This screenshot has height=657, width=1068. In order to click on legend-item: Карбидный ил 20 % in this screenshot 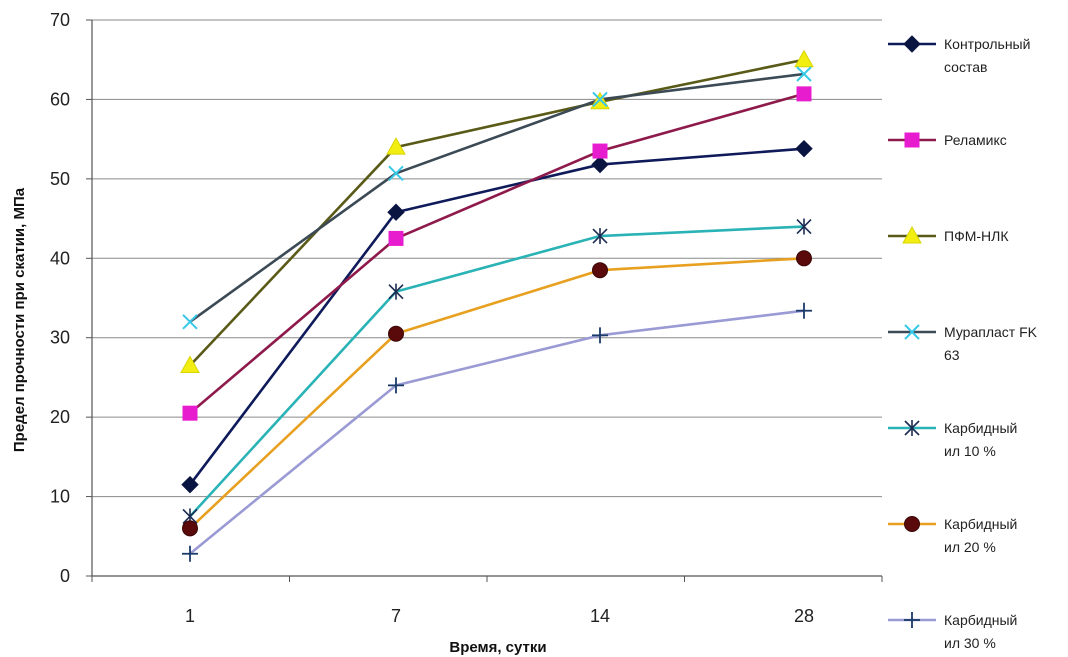, I will do `click(952, 535)`.